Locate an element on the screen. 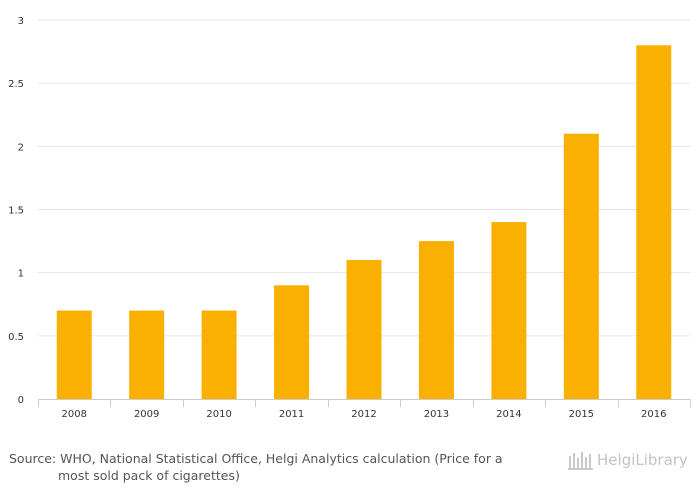  x-tick-label: 2008 is located at coordinates (73, 414).